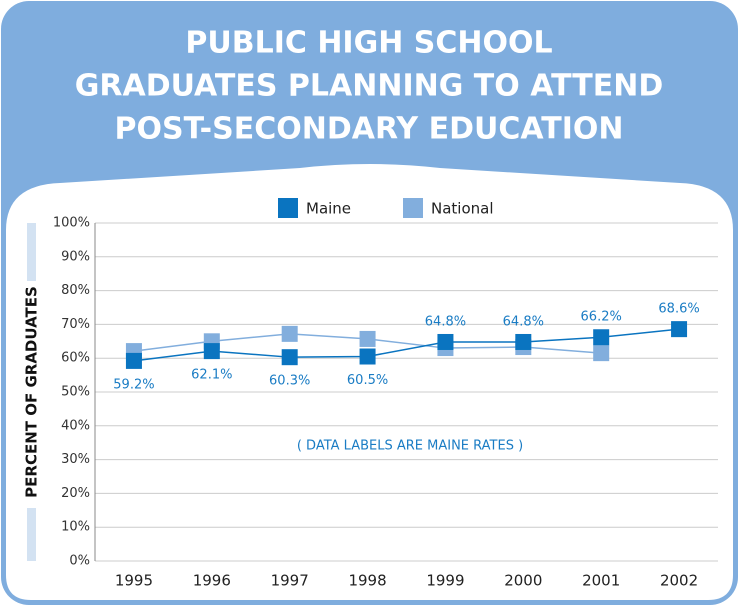  I want to click on chart-title: GRADUATES PLANNING TO ATTEND, so click(369, 86).